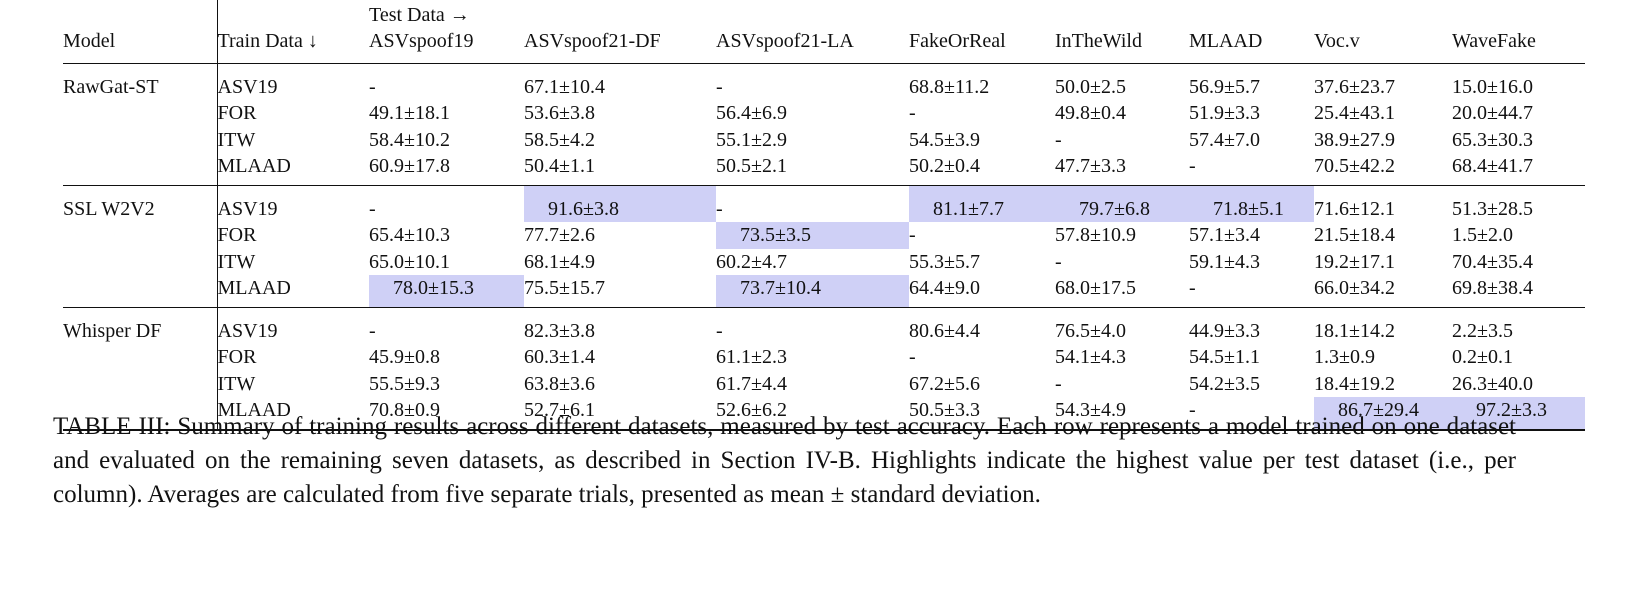 Image resolution: width=1650 pixels, height=604 pixels. I want to click on value-cell: 65.3±30.3, so click(1492, 139).